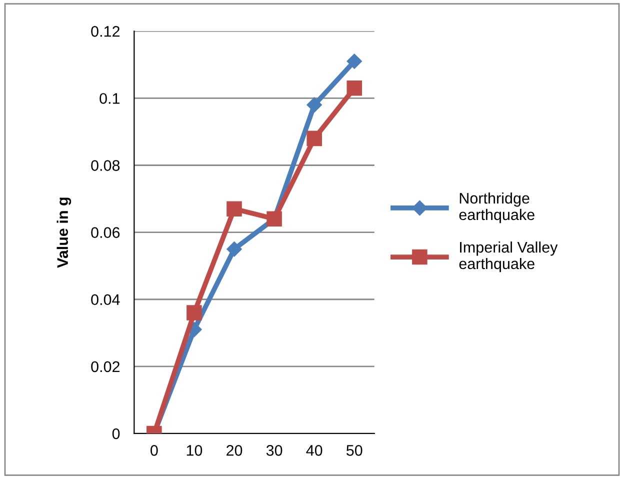 The width and height of the screenshot is (624, 479). Describe the element at coordinates (105, 366) in the screenshot. I see `y-tick-label: 0.02` at that location.